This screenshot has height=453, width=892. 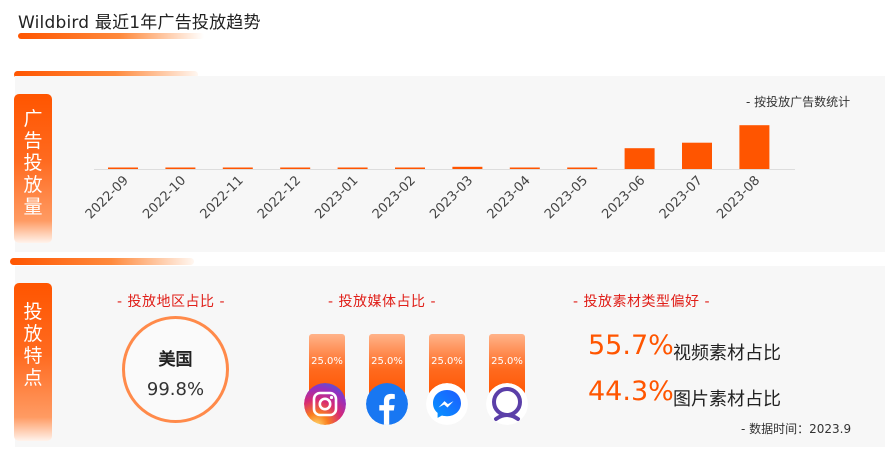 I want to click on video-material-label: 视频素材占比, so click(x=727, y=353).